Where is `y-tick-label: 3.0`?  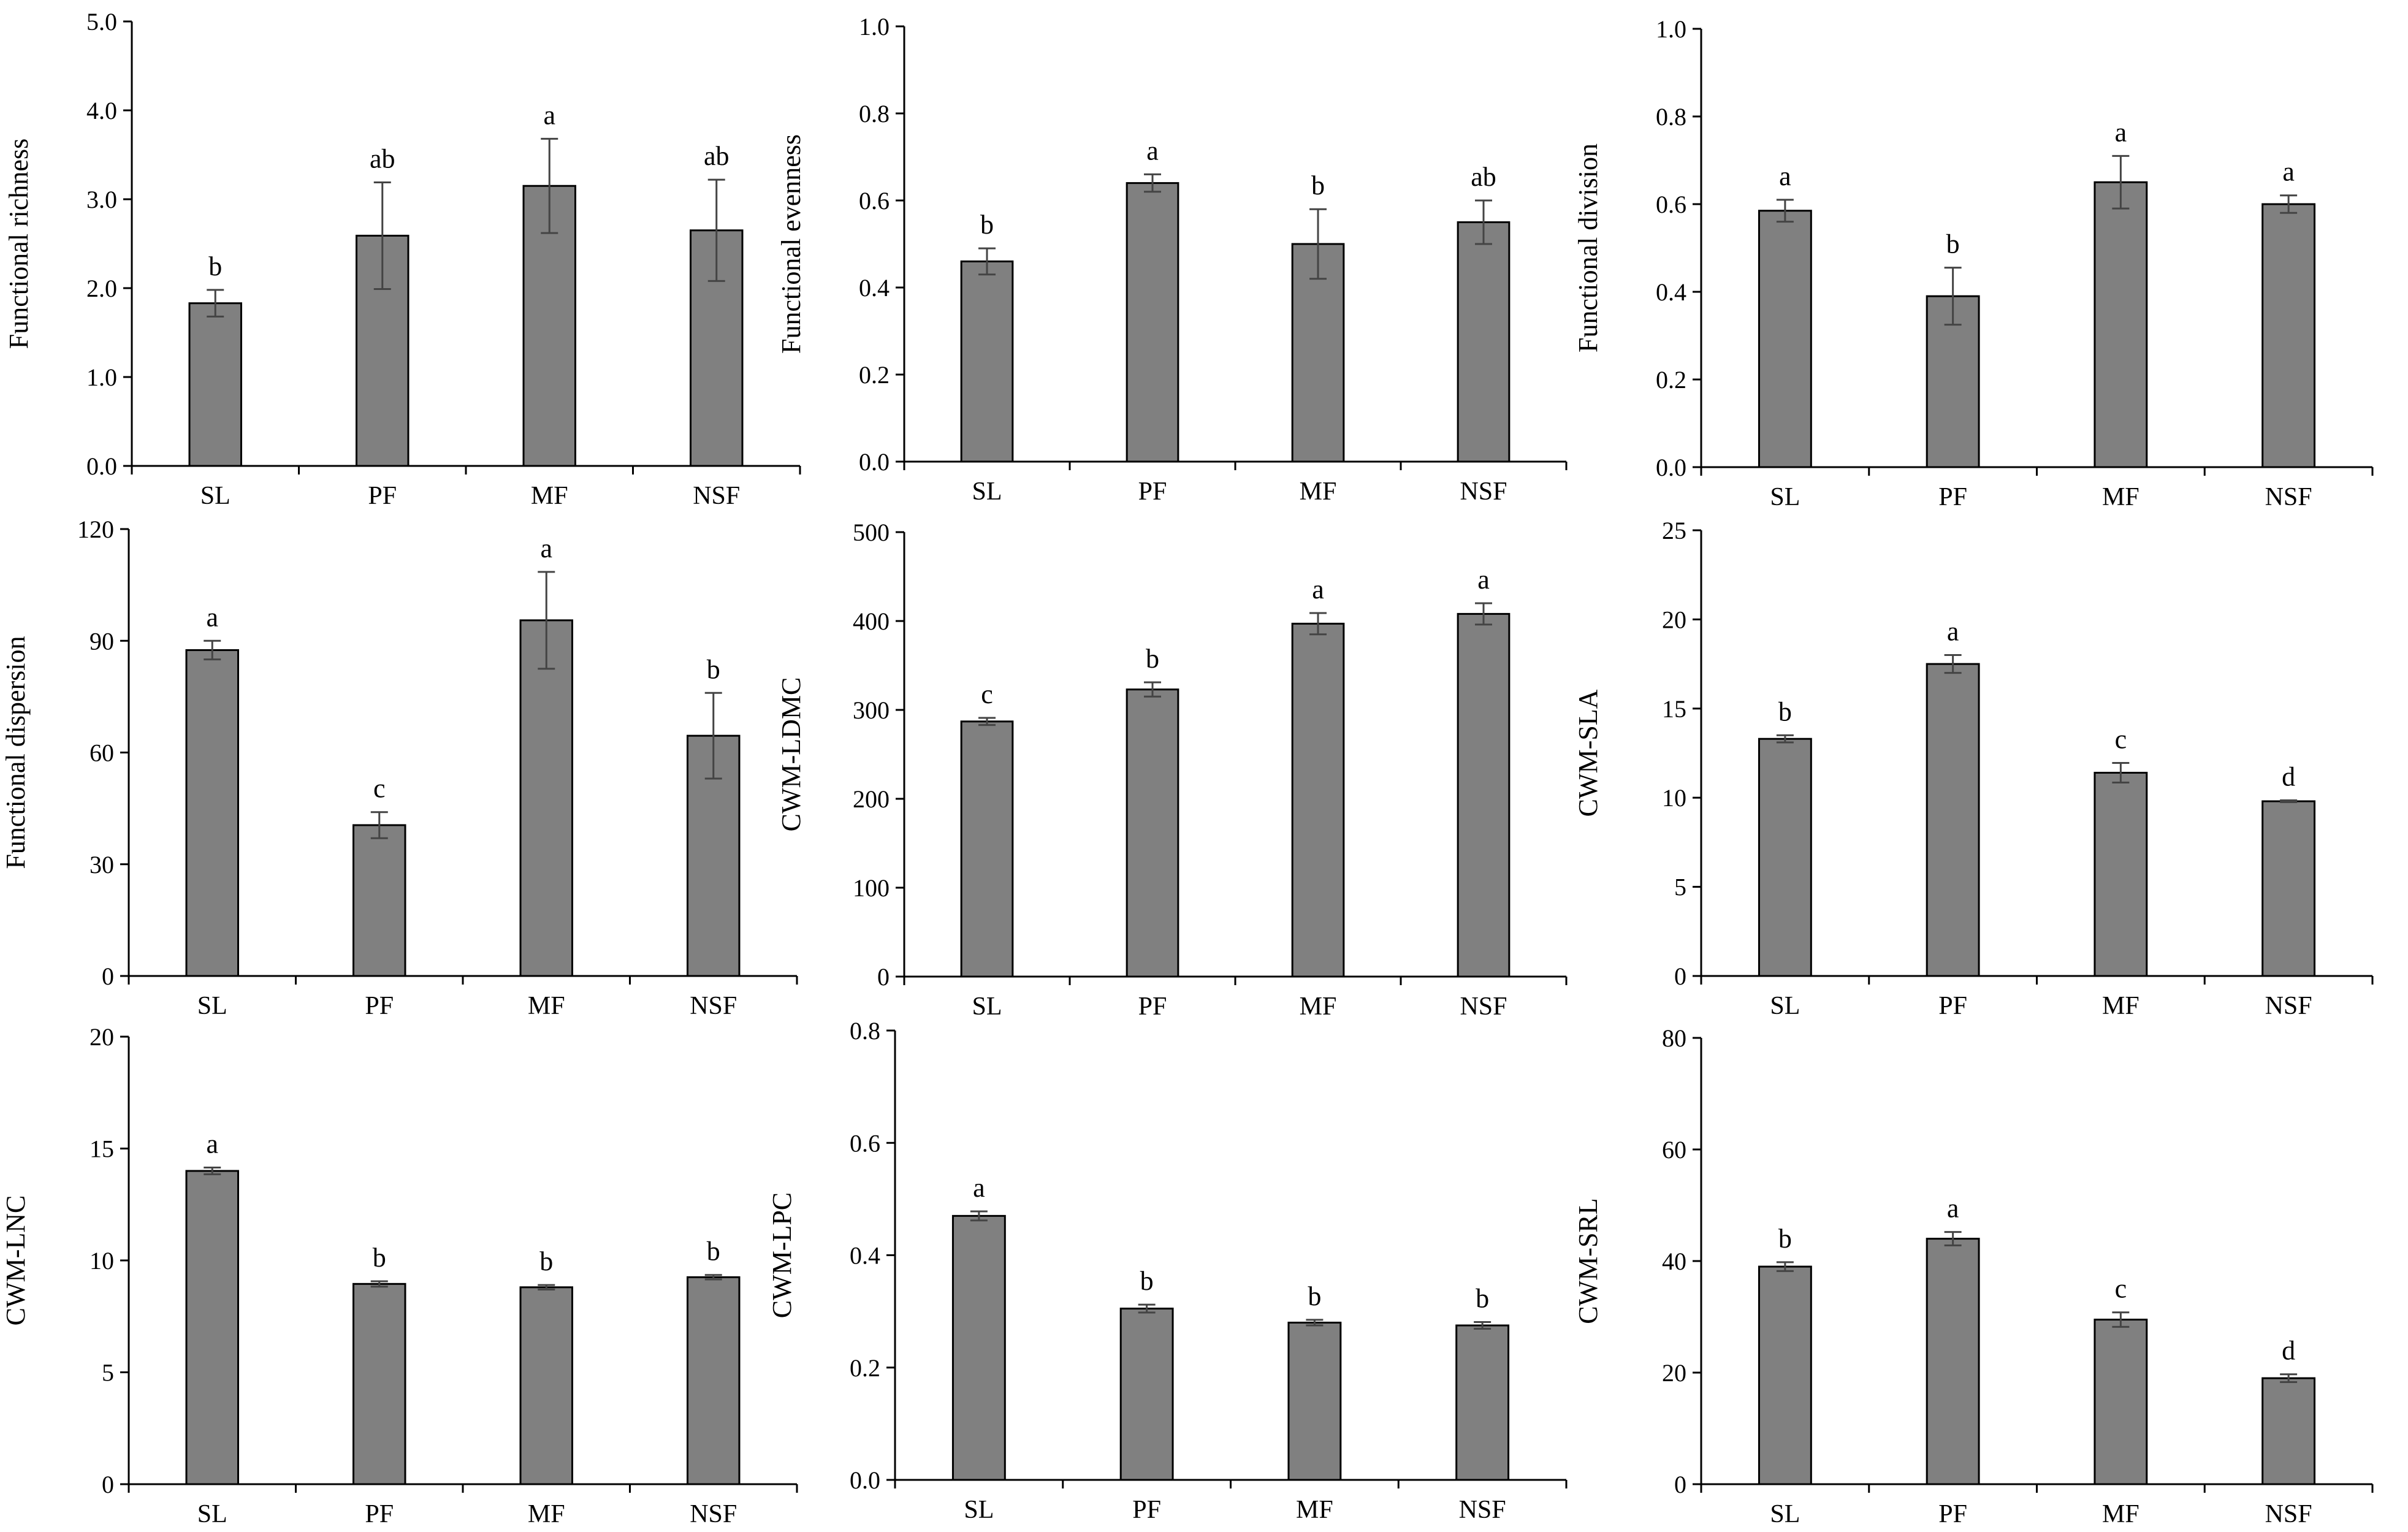
y-tick-label: 3.0 is located at coordinates (101, 199).